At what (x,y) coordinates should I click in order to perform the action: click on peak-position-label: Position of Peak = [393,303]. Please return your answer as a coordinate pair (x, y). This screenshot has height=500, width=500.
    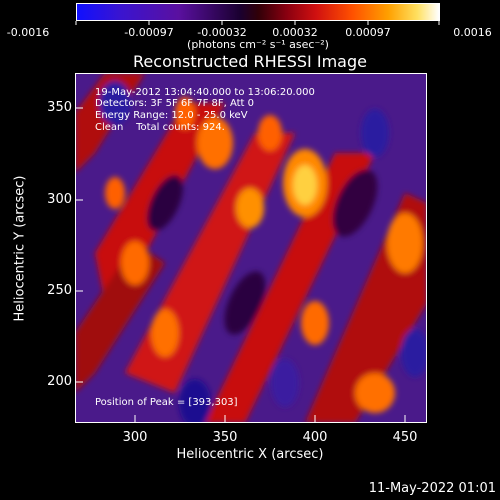
    Looking at the image, I should click on (166, 402).